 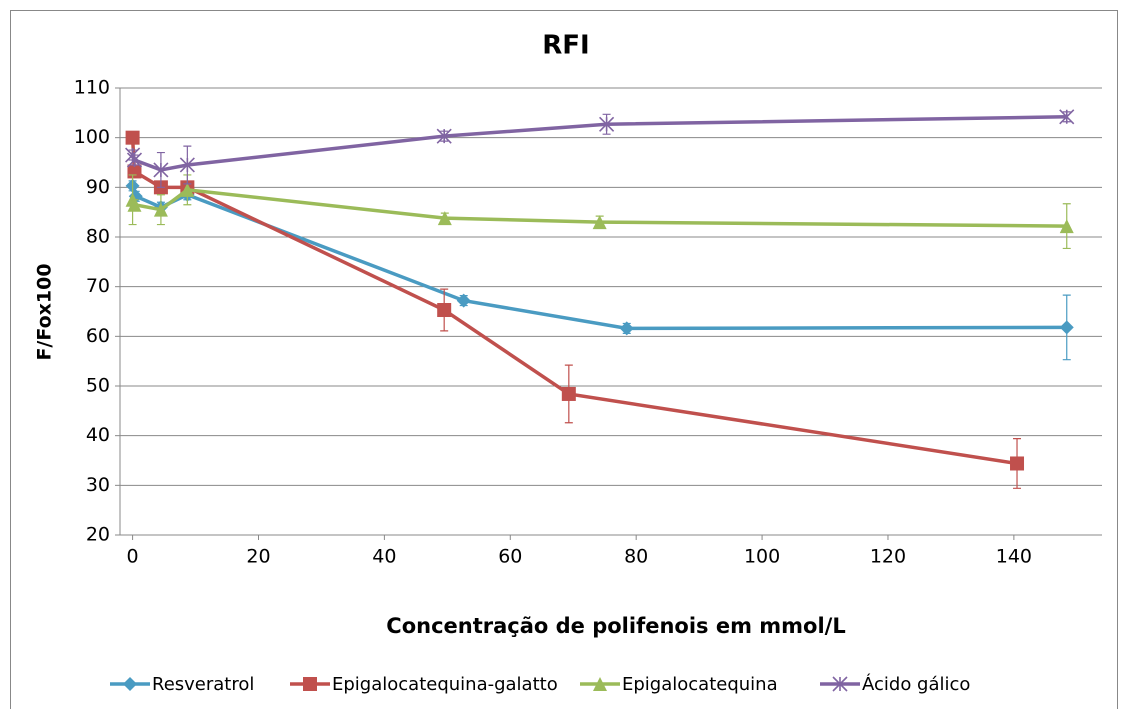 I want to click on y-tick-label: 80, so click(x=98, y=237).